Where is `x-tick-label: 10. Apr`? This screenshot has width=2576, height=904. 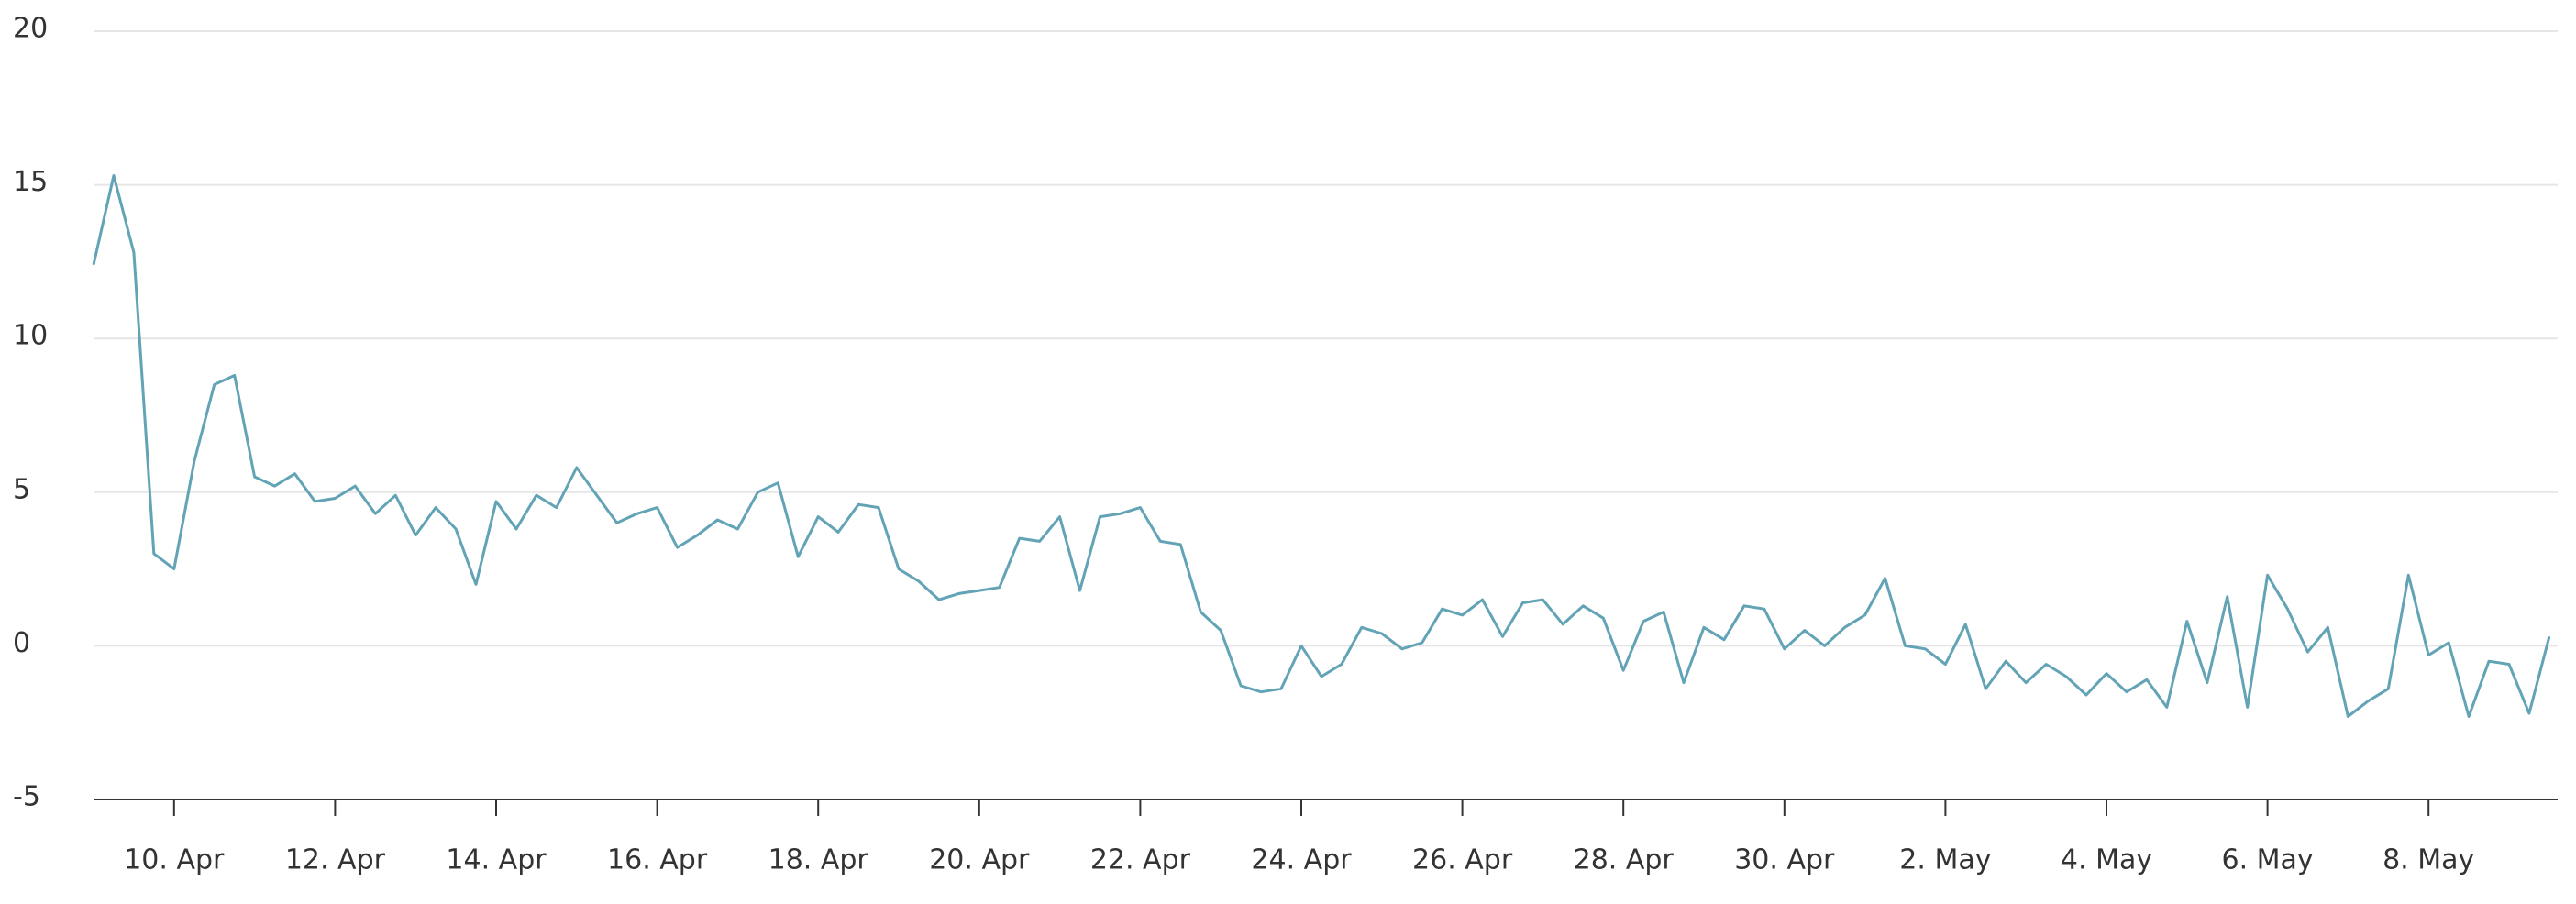
x-tick-label: 10. Apr is located at coordinates (174, 860).